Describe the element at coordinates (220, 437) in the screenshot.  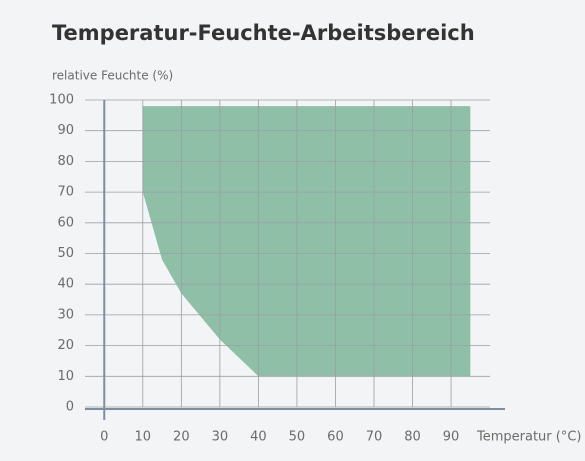
I see `x-tick-label: 30` at that location.